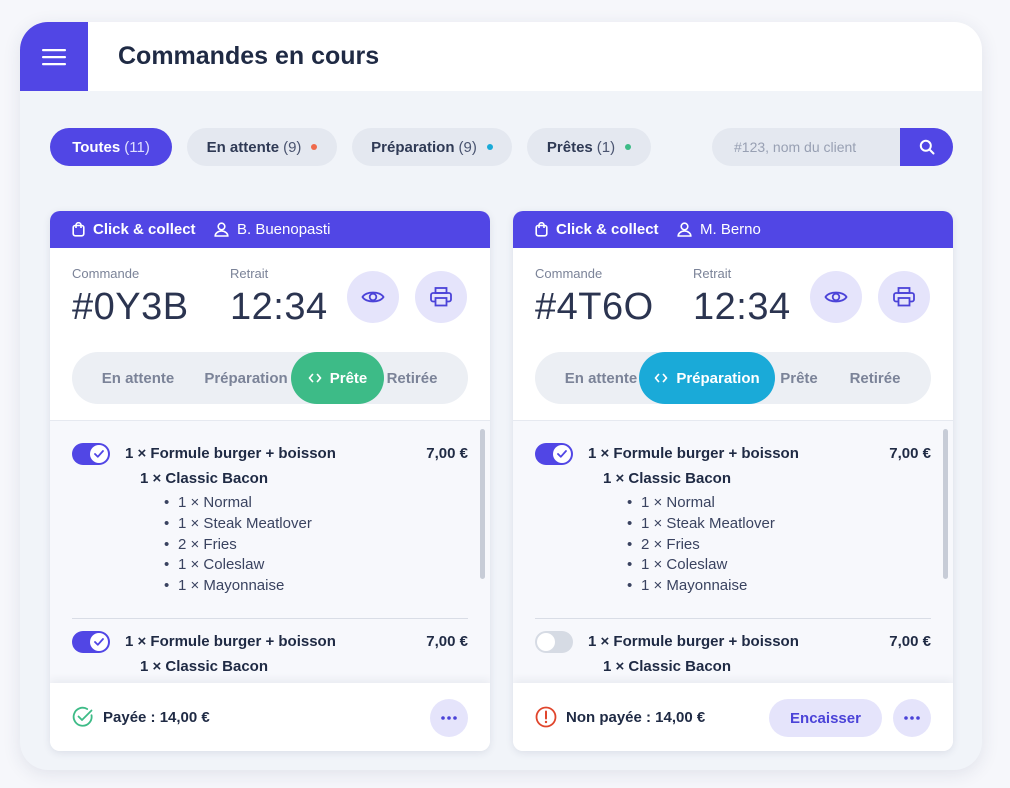 The image size is (1010, 788). I want to click on user-icon, so click(684, 229).